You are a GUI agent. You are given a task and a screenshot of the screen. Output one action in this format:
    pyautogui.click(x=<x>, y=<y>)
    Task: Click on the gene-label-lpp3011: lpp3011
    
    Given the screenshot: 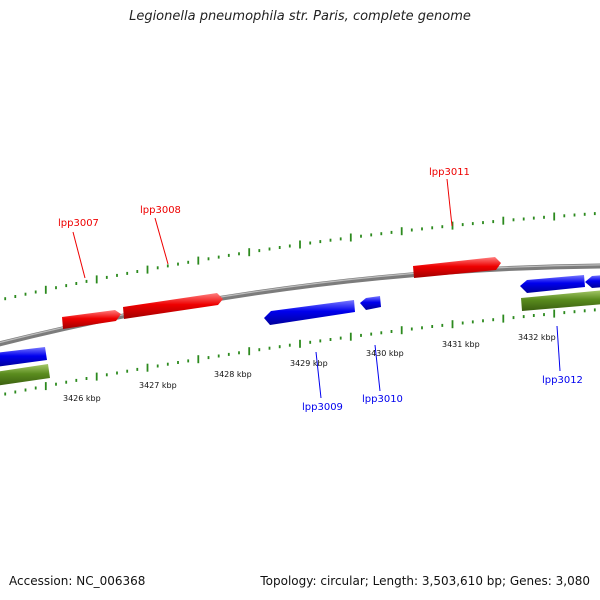 What is the action you would take?
    pyautogui.click(x=449, y=172)
    